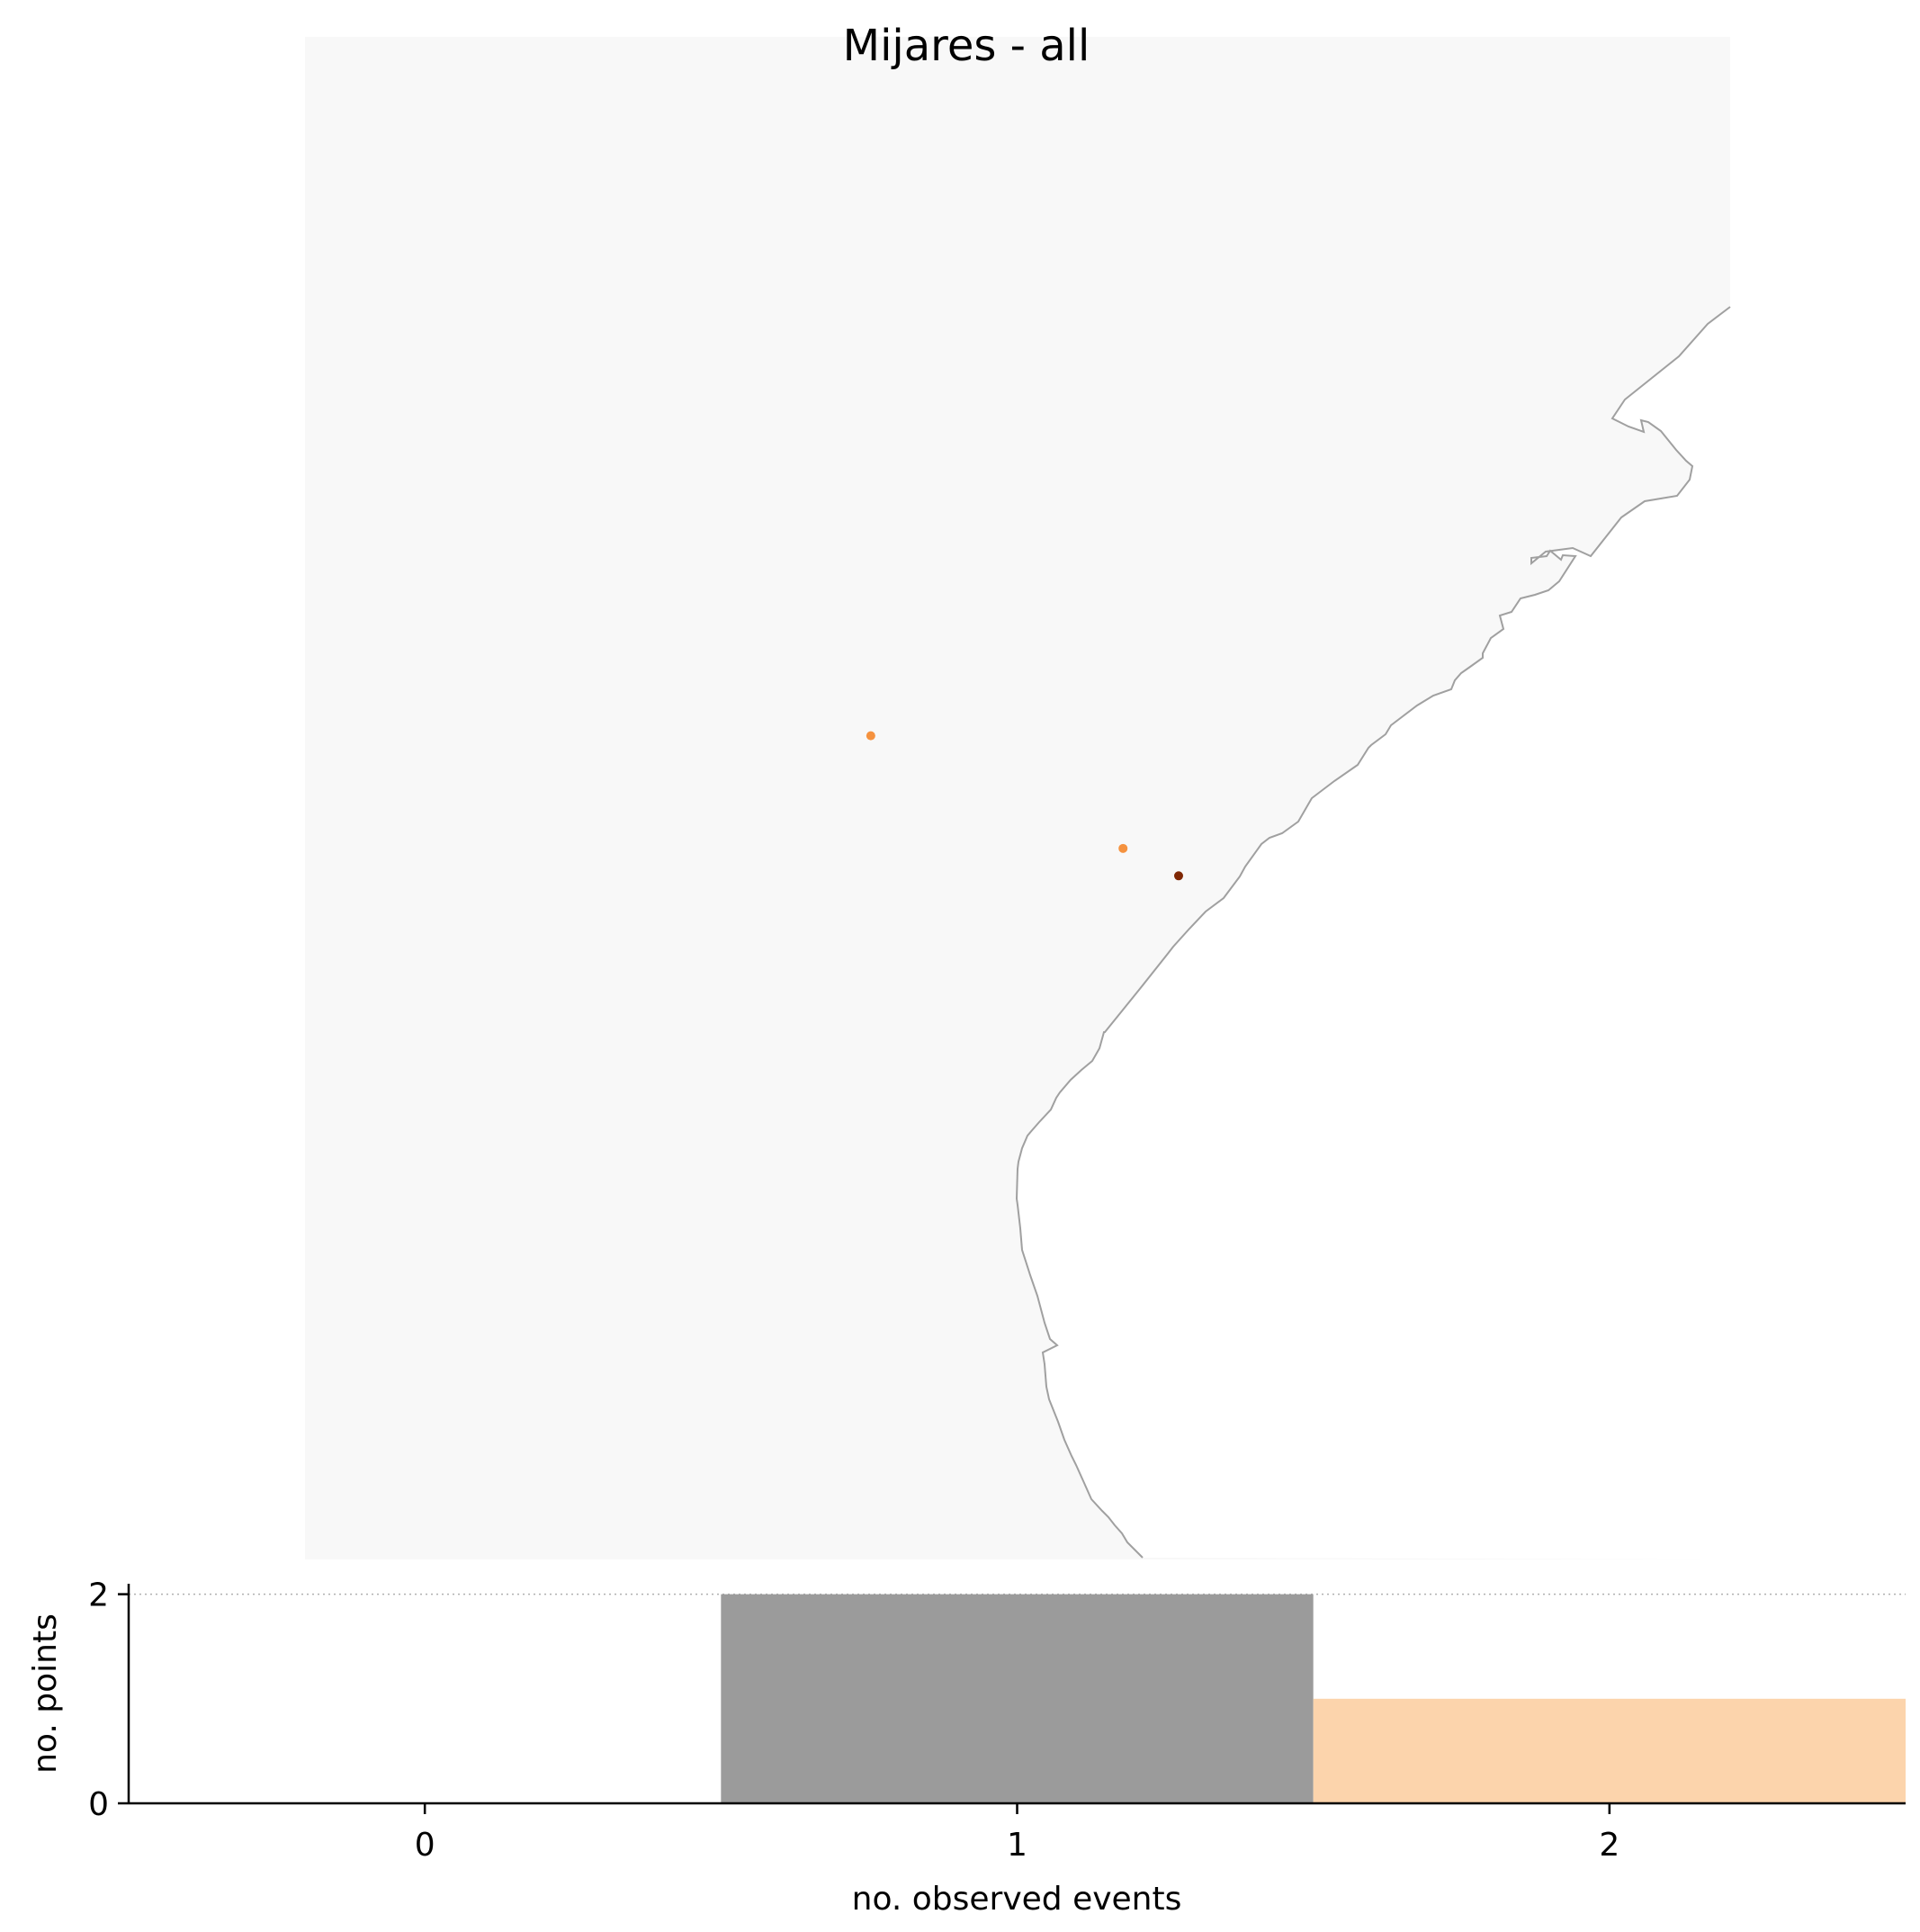 This screenshot has height=1932, width=1920. I want to click on x-tick-label: 0, so click(425, 1845).